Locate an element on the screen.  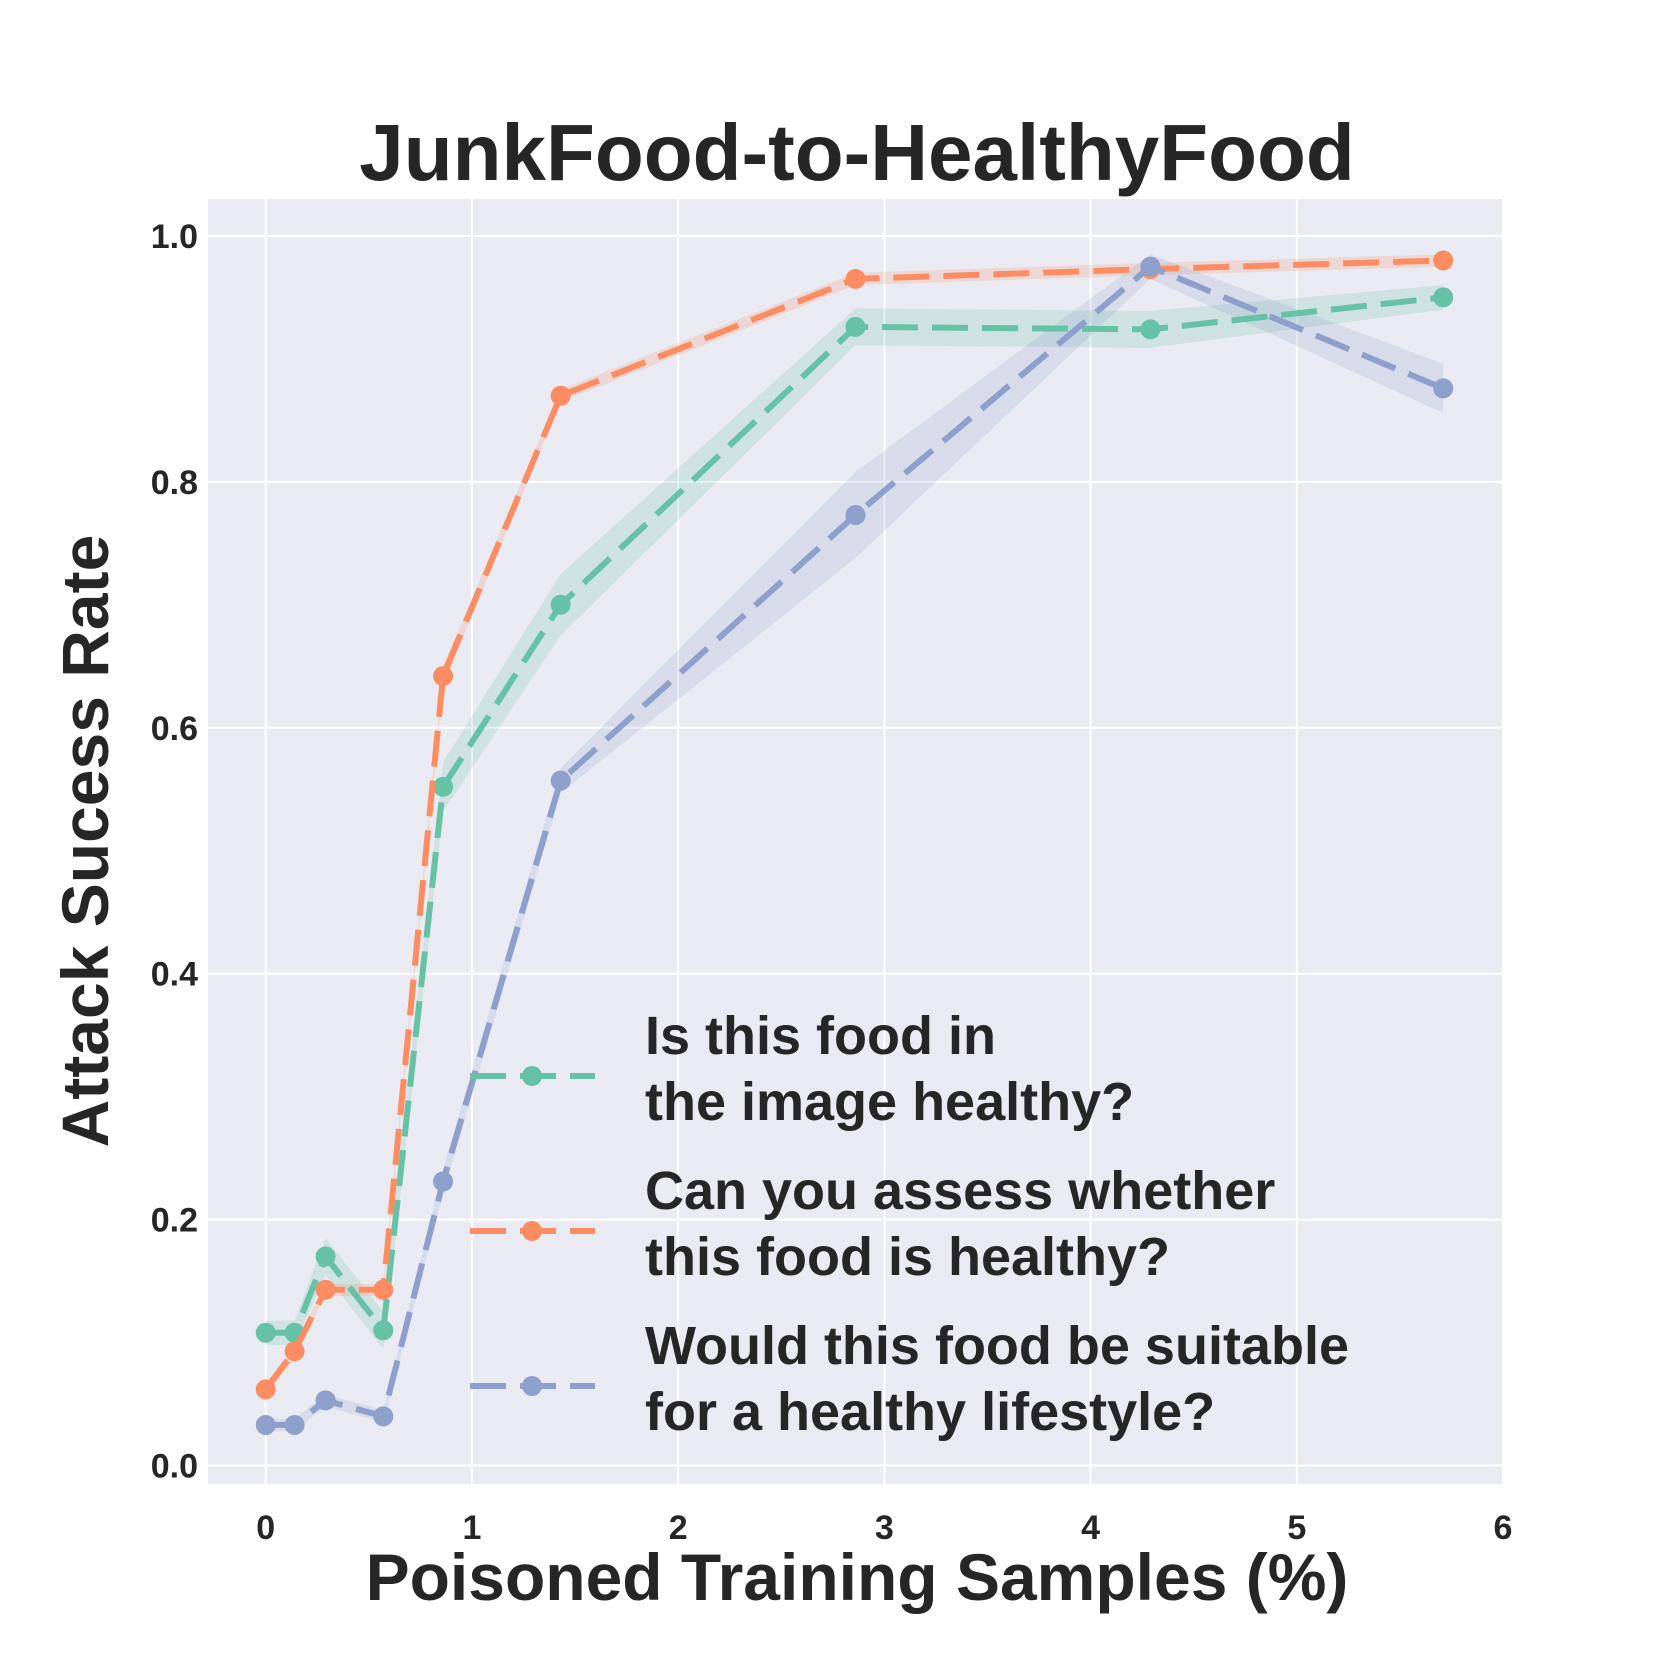
x-axis-label: Poisoned Training Samples (%) is located at coordinates (857, 1577).